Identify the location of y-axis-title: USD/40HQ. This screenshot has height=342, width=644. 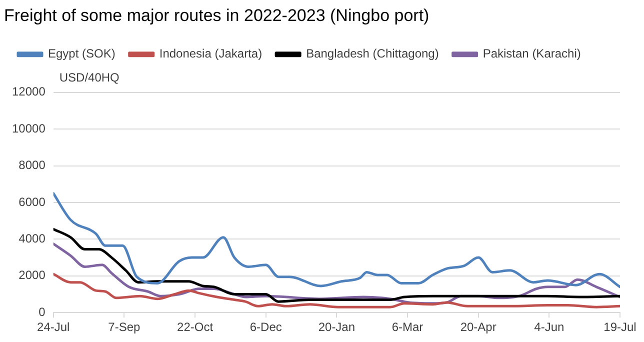
(89, 77).